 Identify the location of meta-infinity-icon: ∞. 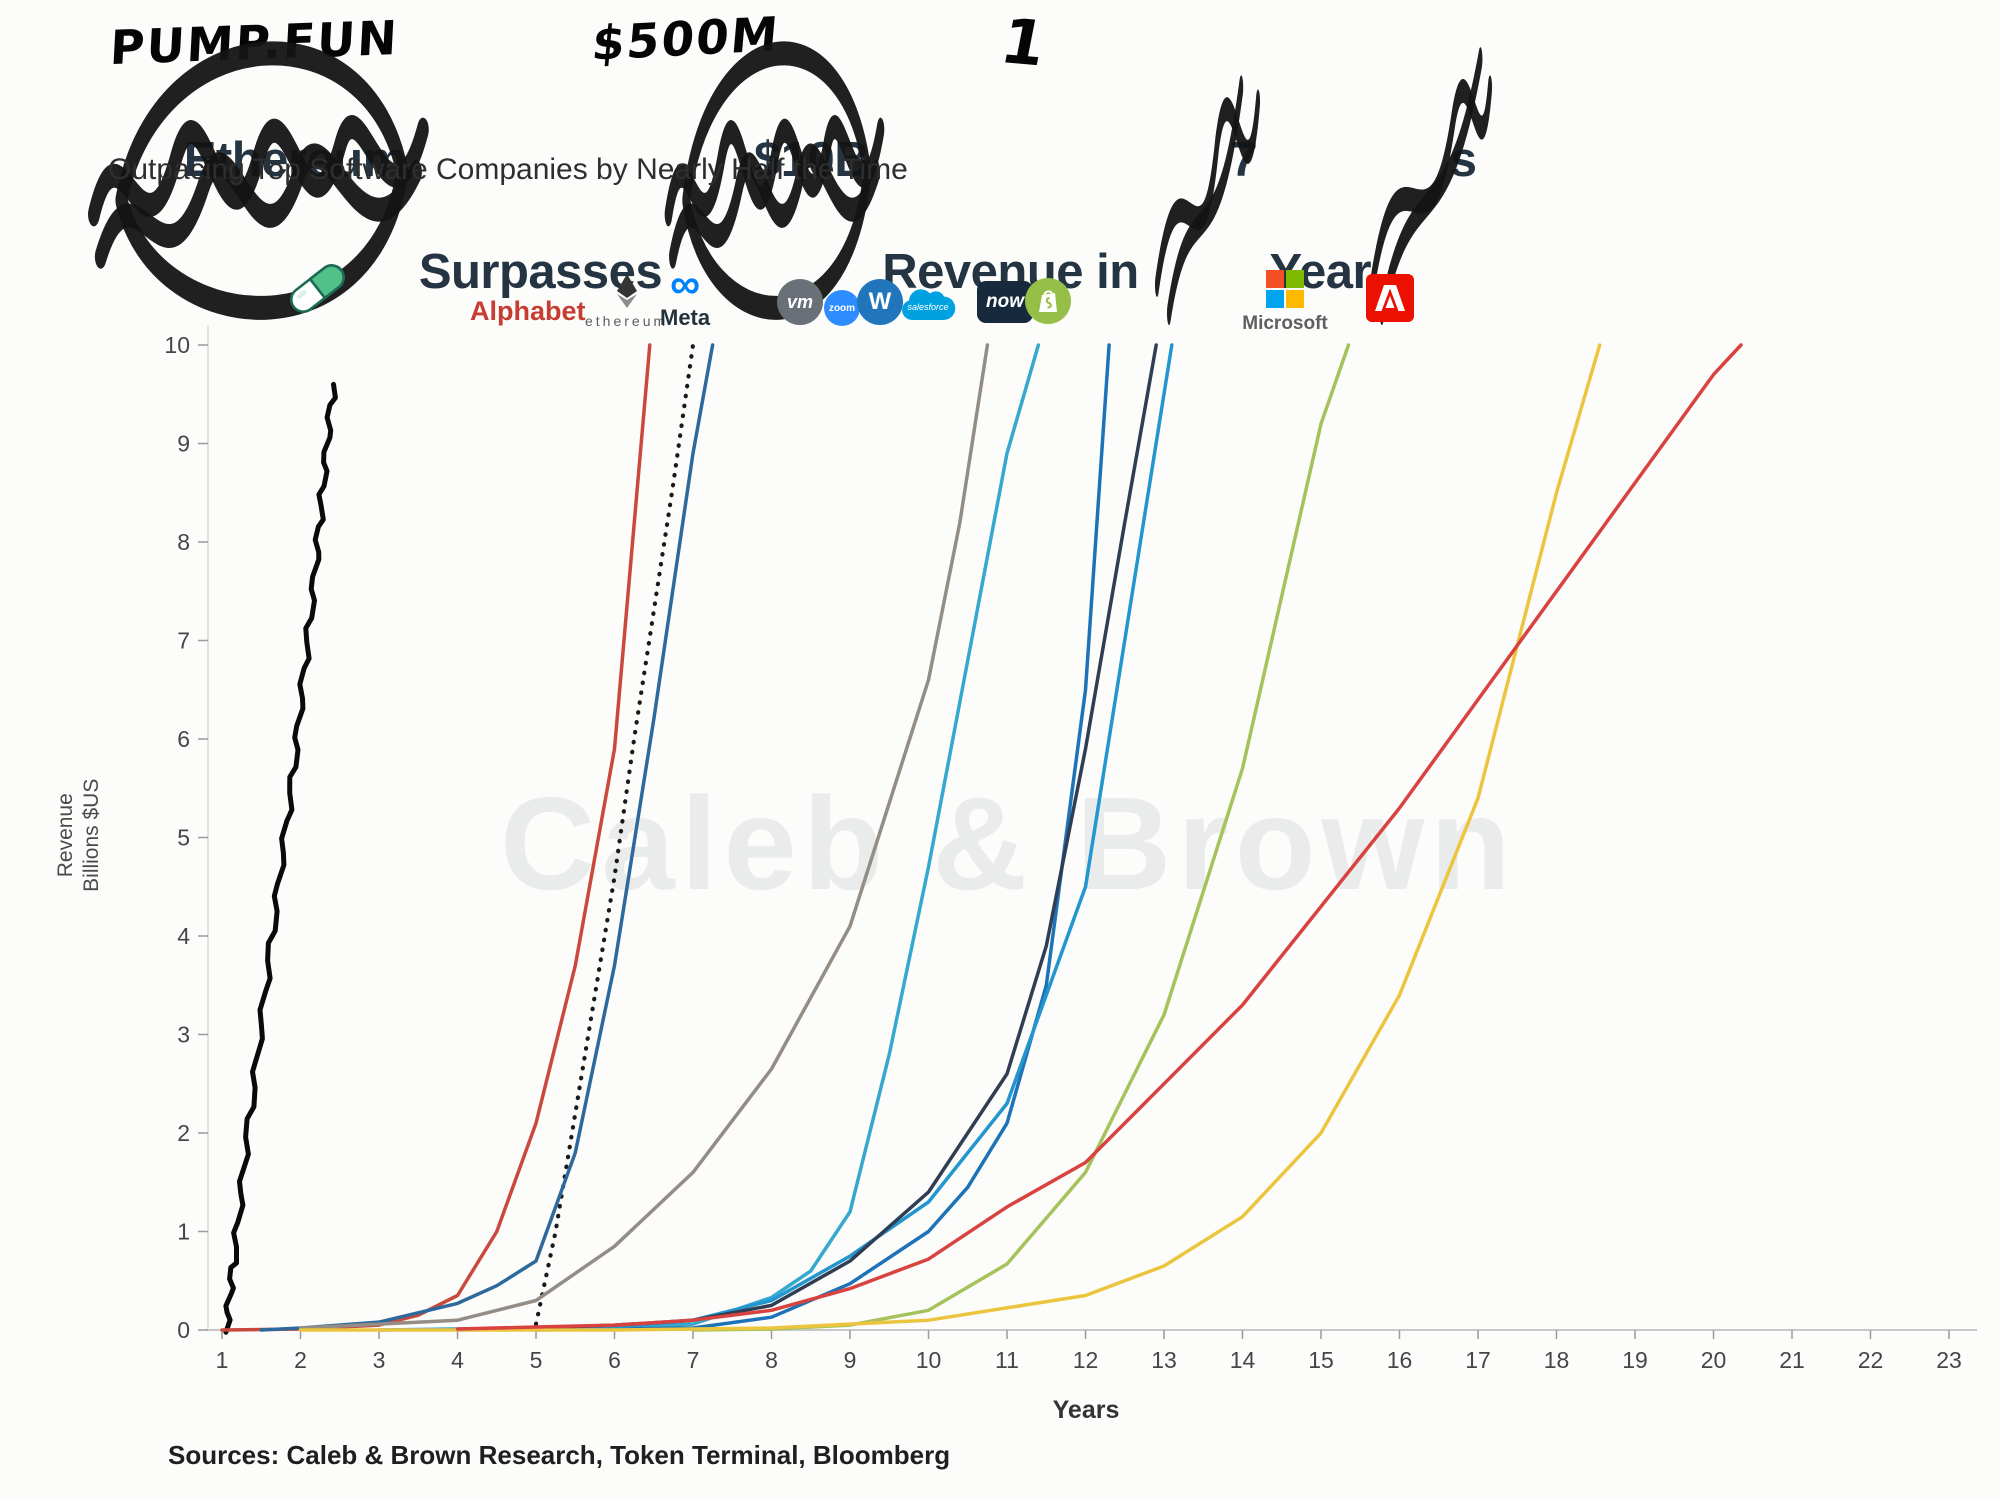
(685, 283).